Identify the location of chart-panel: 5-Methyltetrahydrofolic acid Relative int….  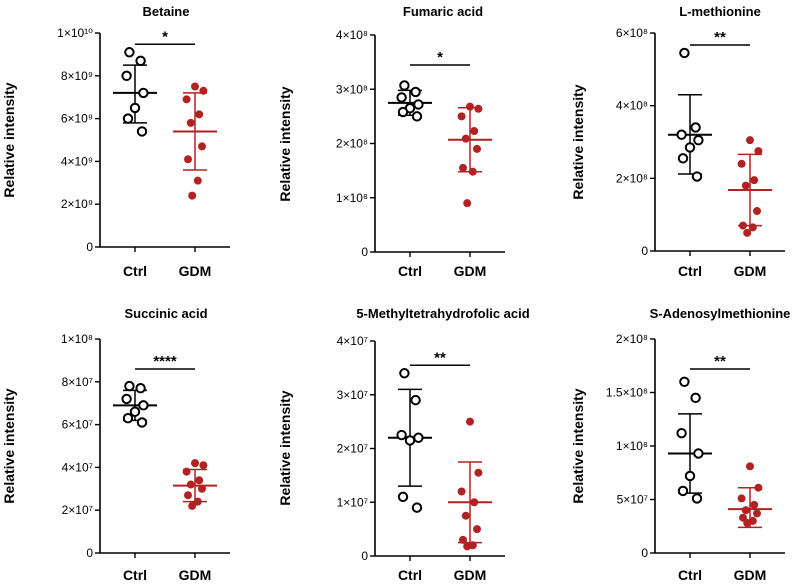
(403, 444).